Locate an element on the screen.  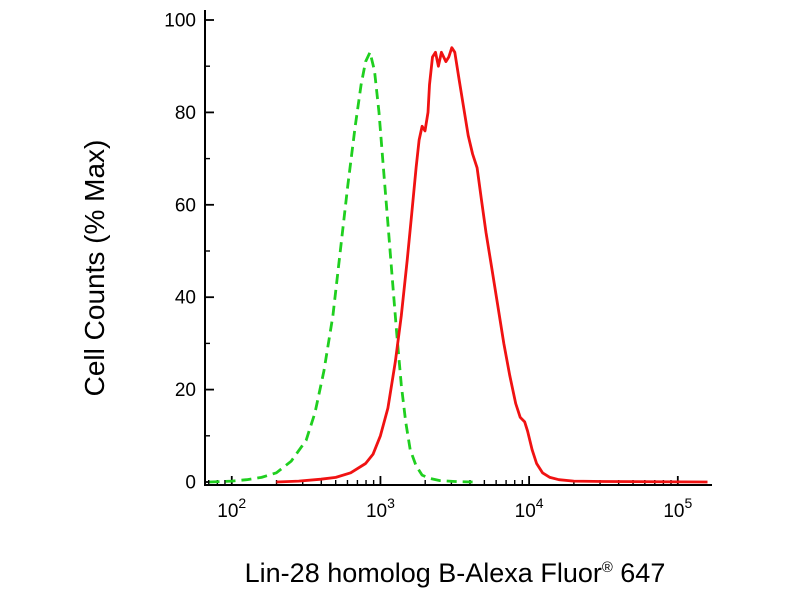
x-tick-label: 10⁵ is located at coordinates (677, 508).